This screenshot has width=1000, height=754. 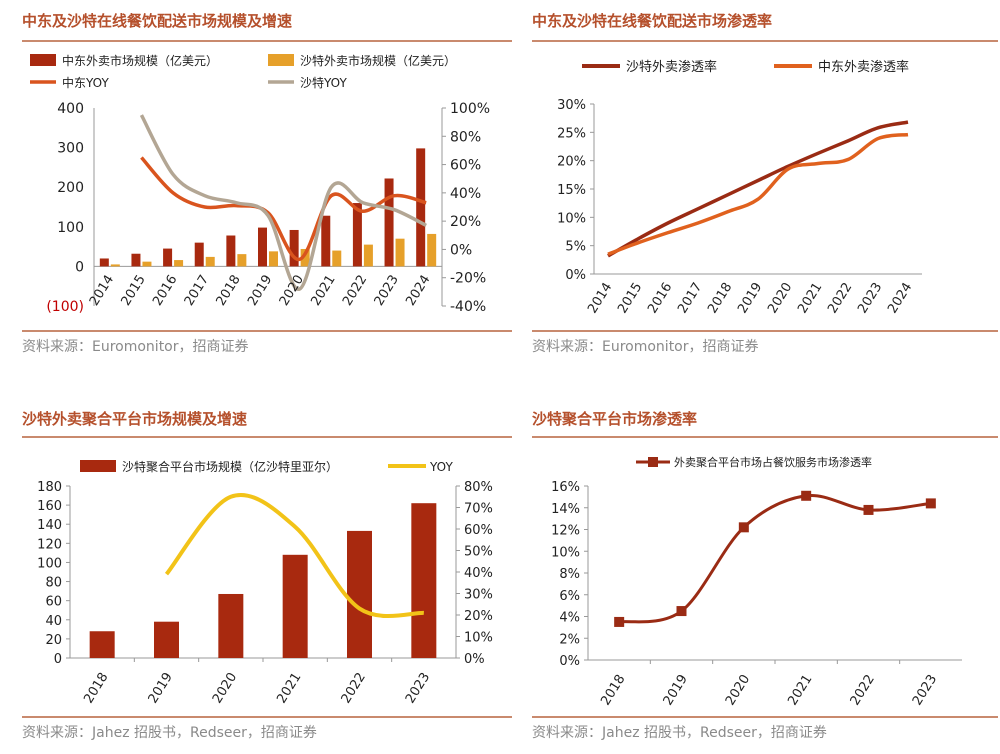 I want to click on legend-marker, so click(x=653, y=462).